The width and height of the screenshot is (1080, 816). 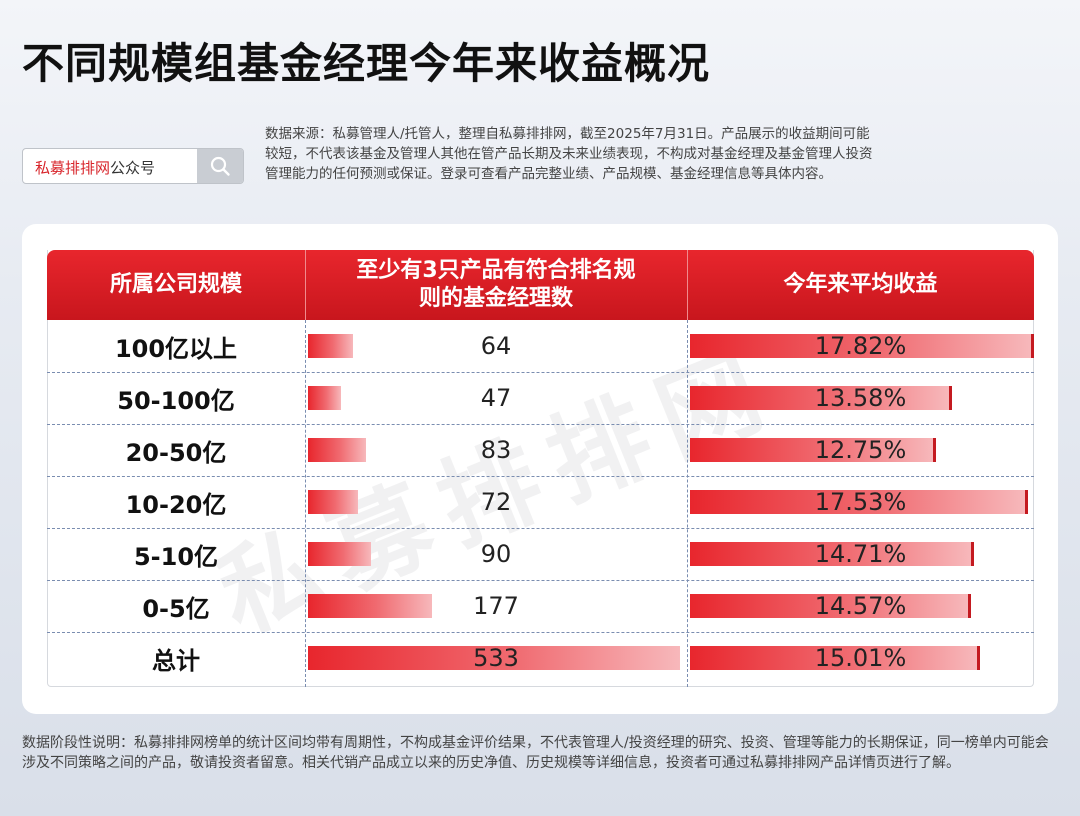 I want to click on search-suffix: 公众号, so click(x=133, y=168).